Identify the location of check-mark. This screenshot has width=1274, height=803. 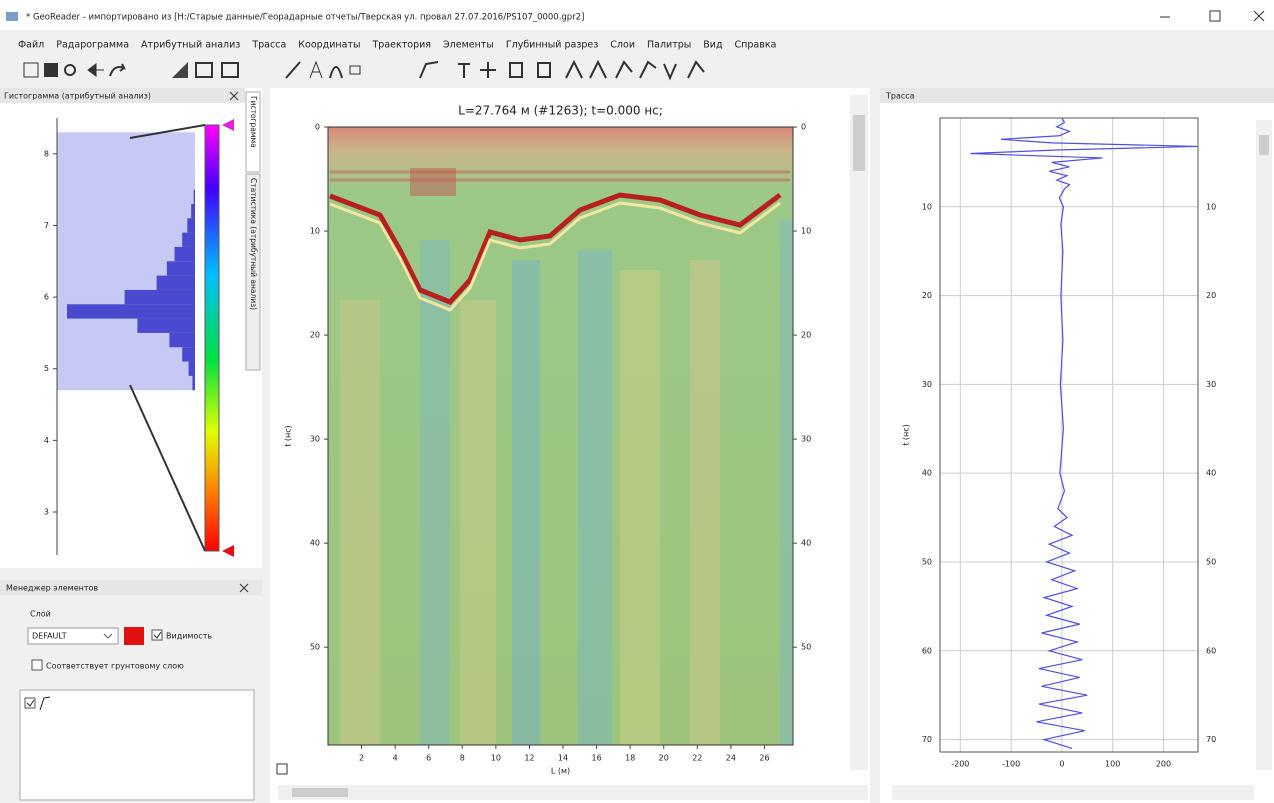
(157, 635).